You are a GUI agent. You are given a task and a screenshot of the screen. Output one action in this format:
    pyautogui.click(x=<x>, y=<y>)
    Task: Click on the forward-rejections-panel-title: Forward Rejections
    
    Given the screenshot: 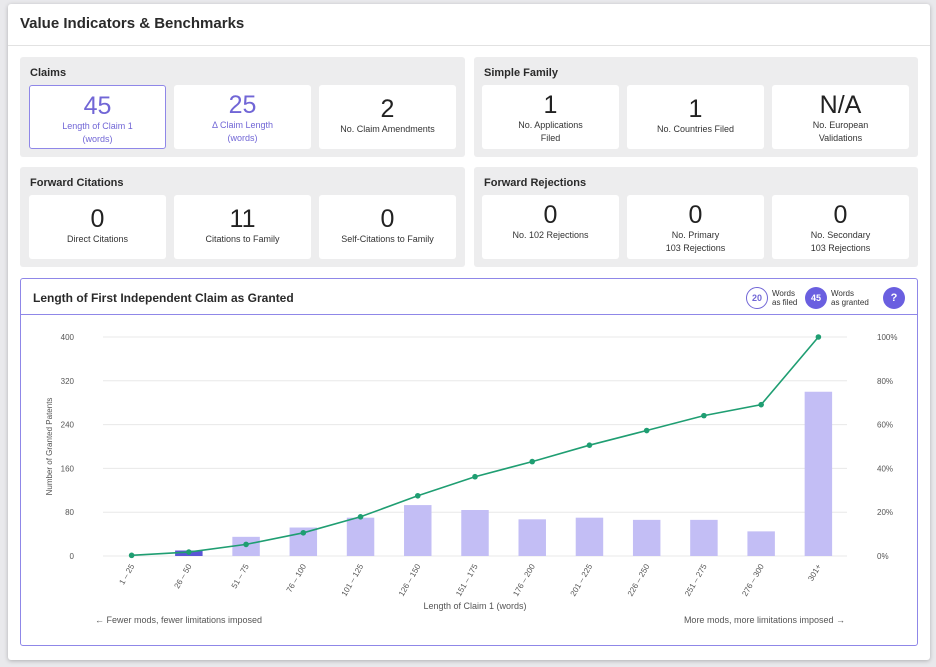 What is the action you would take?
    pyautogui.click(x=535, y=183)
    